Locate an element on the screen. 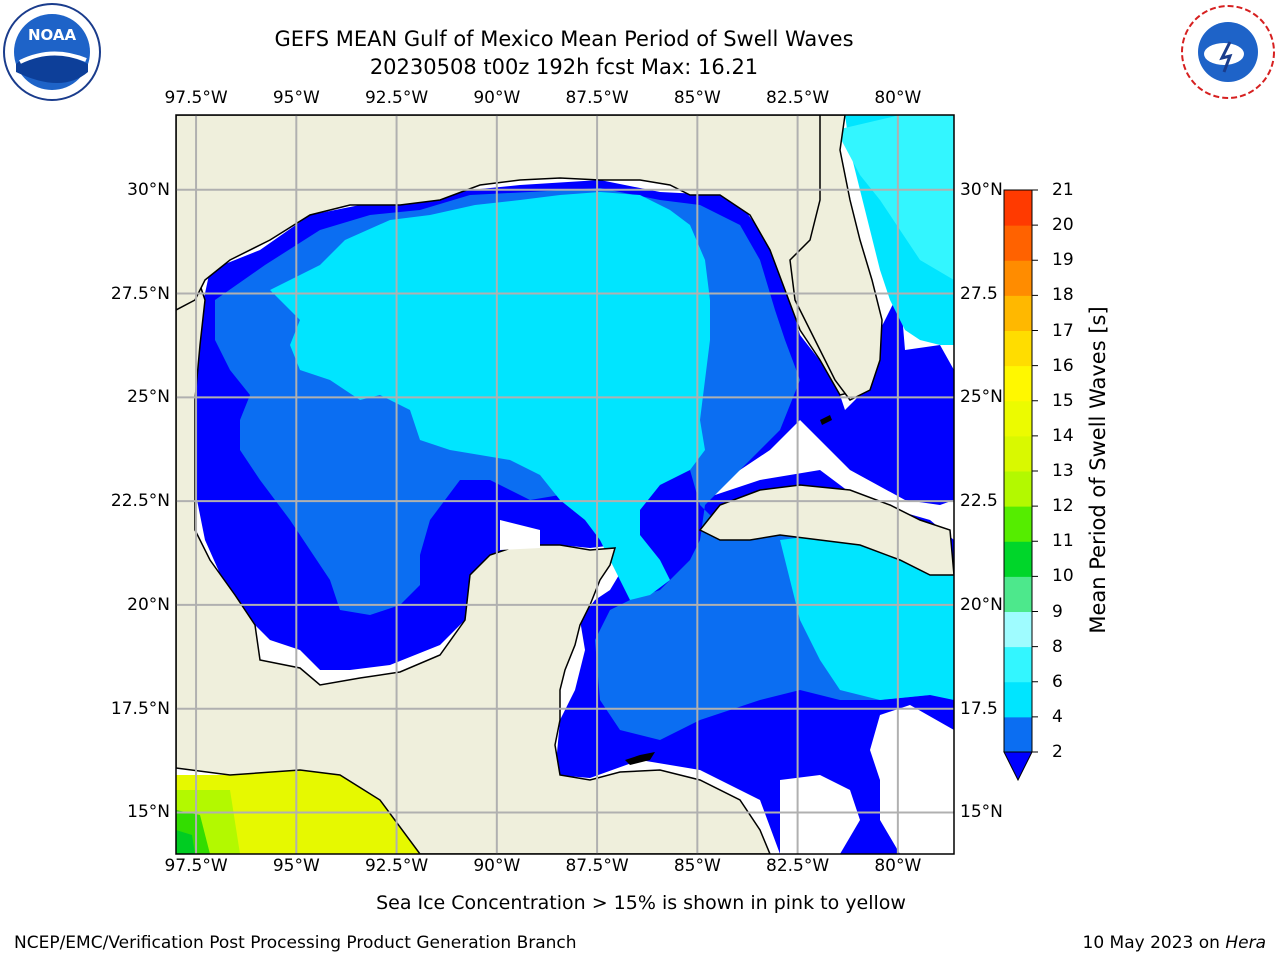  lon-tick-label-top: 85°W is located at coordinates (697, 98).